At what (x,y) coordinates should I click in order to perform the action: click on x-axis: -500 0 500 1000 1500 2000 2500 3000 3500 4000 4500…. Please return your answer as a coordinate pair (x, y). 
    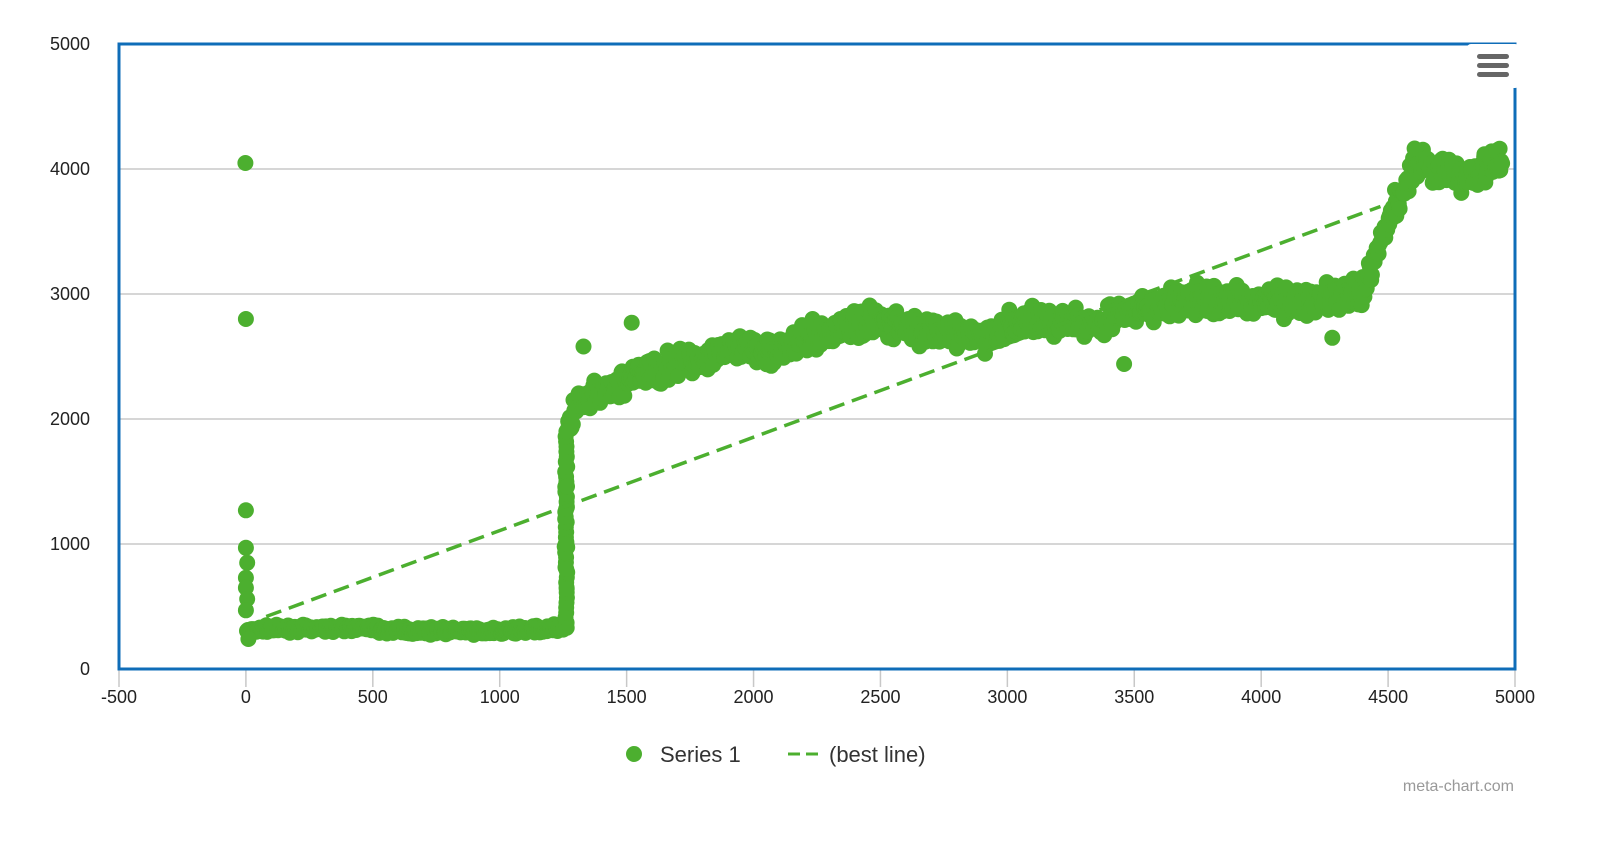
    Looking at the image, I should click on (818, 688).